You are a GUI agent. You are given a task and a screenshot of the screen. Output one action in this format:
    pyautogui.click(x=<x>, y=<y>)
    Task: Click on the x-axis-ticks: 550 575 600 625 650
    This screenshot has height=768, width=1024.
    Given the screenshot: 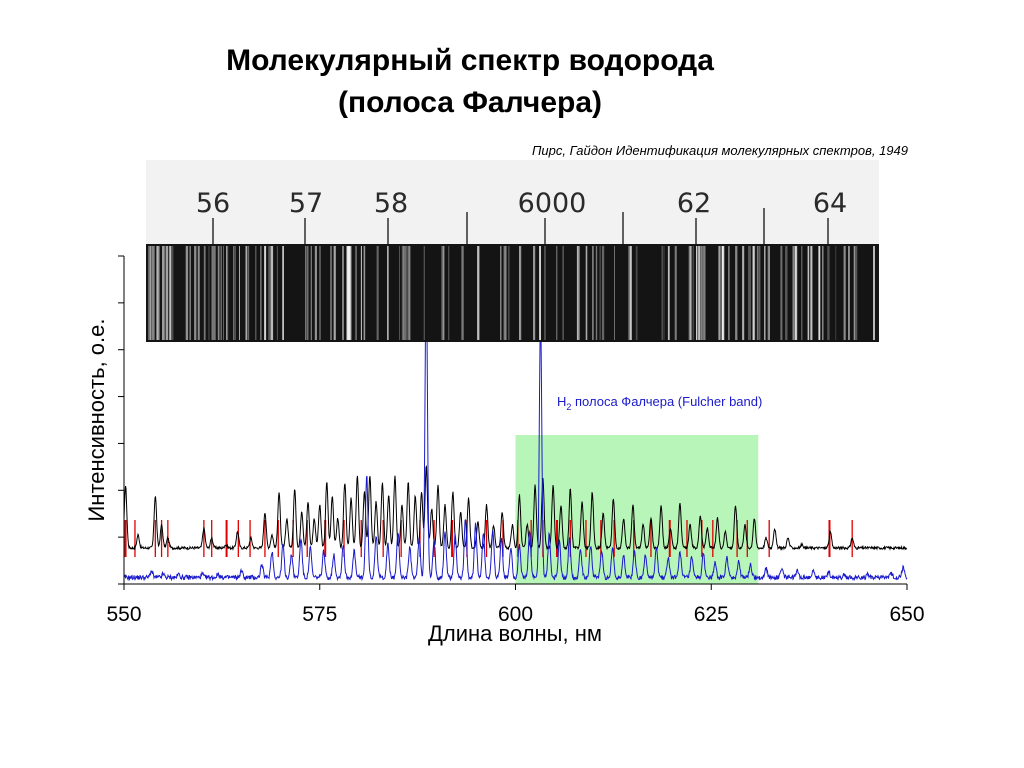 What is the action you would take?
    pyautogui.click(x=515, y=605)
    